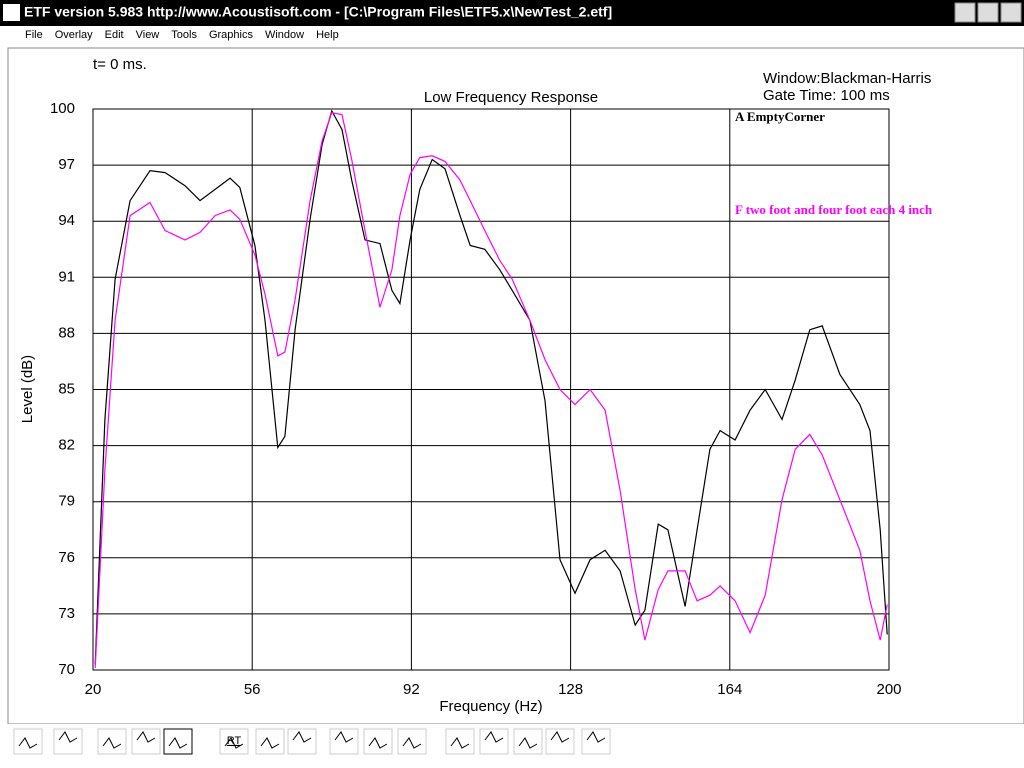 This screenshot has width=1024, height=768. Describe the element at coordinates (66, 445) in the screenshot. I see `y-tick-label: 82` at that location.